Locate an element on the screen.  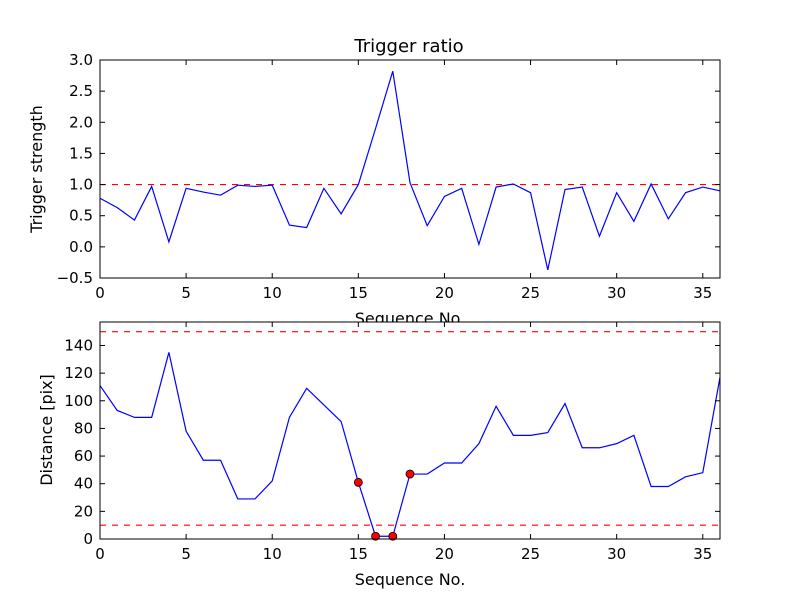
bottom-y-tick-label-6: 120 is located at coordinates (78, 373).